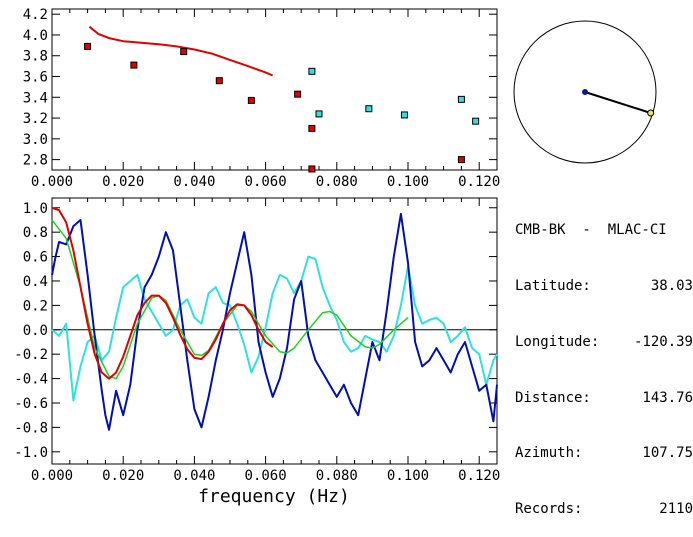 The image size is (693, 537). Describe the element at coordinates (604, 453) in the screenshot. I see `info-row-azimuth: Azimuth: 107.75` at that location.